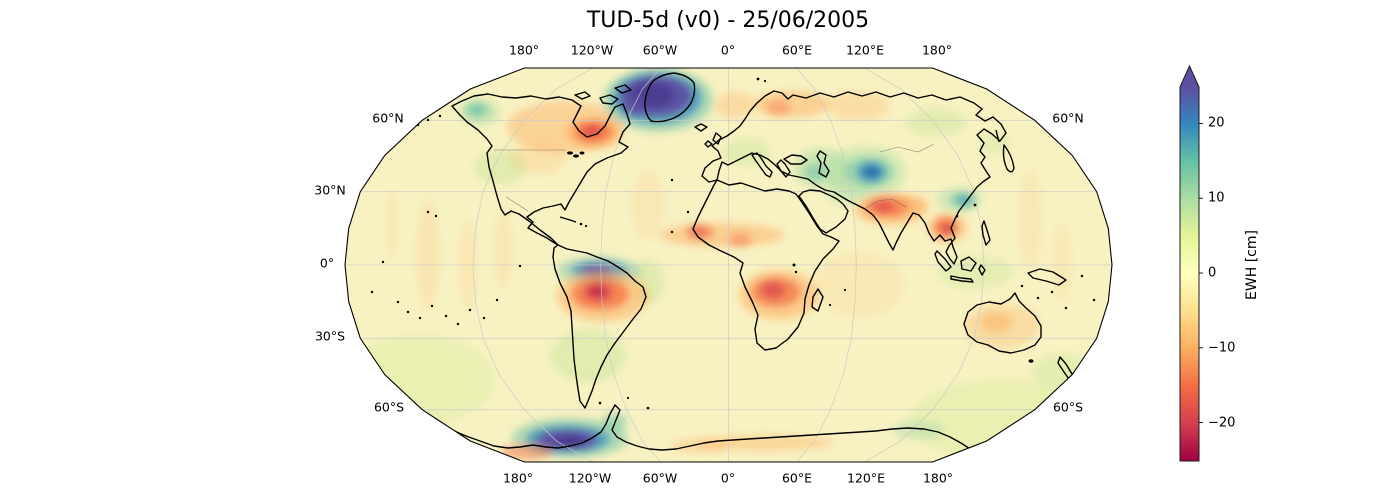  What do you see at coordinates (330, 336) in the screenshot?
I see `lat-label-left-30s: 30°S` at bounding box center [330, 336].